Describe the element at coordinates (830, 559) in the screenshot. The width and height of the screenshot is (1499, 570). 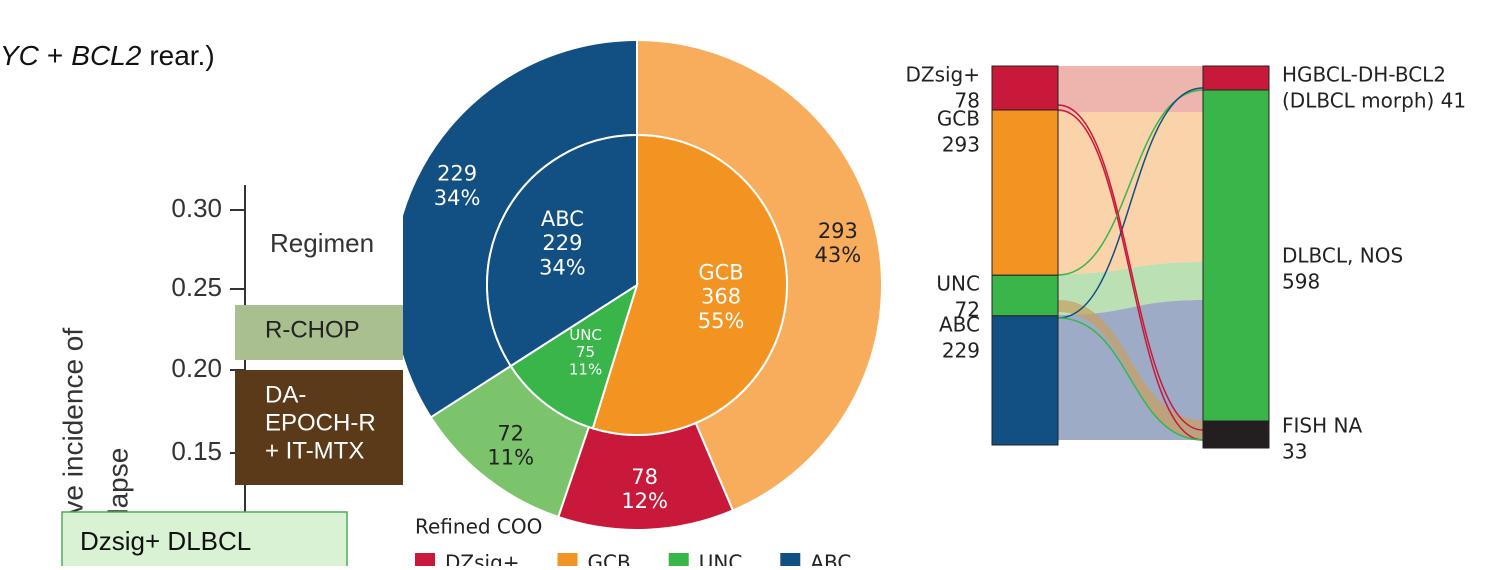
I see `legend-label: ABC` at that location.